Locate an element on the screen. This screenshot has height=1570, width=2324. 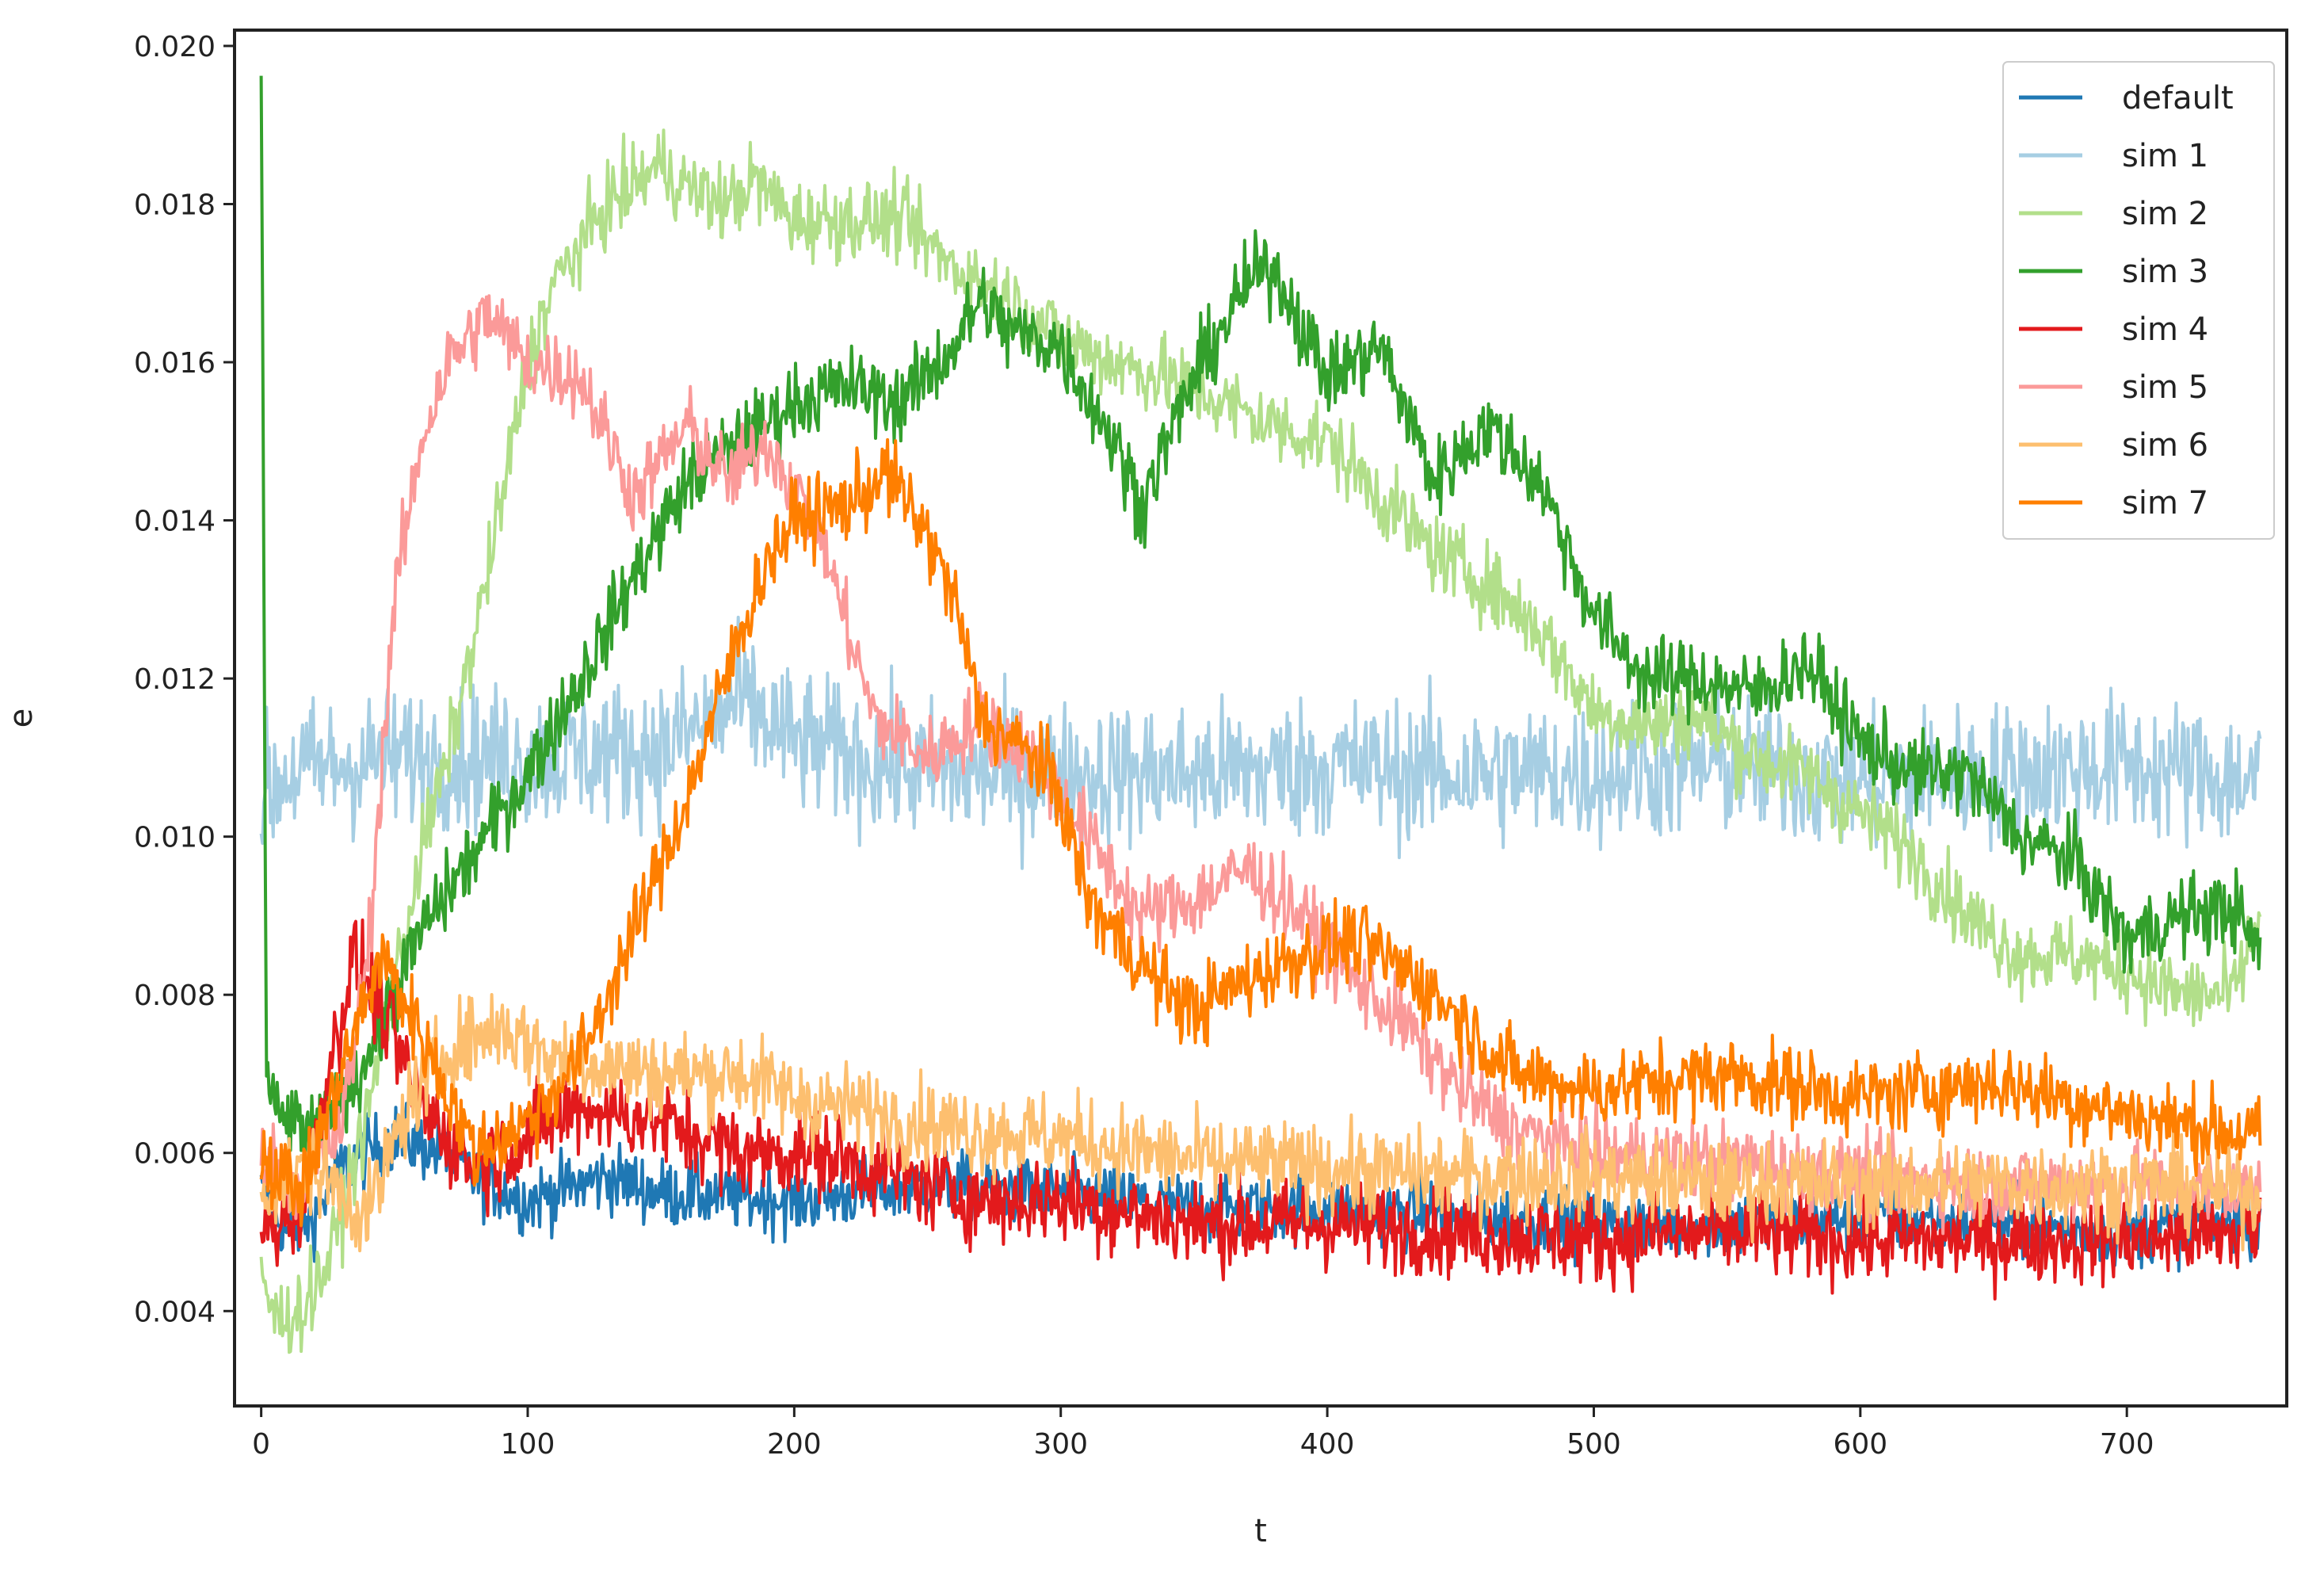
legend-label: sim 1 is located at coordinates (2165, 156).